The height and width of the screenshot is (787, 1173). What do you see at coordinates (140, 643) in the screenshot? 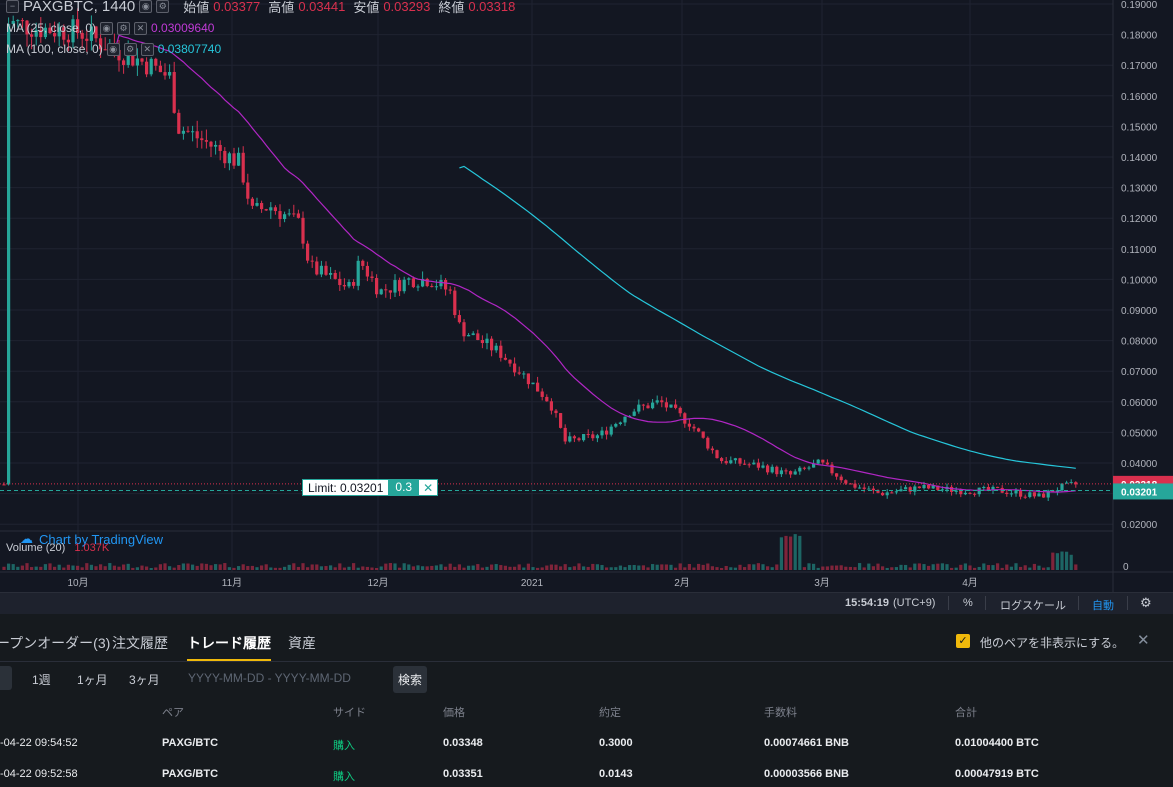
I see `tab-order-history: 注文履歴` at bounding box center [140, 643].